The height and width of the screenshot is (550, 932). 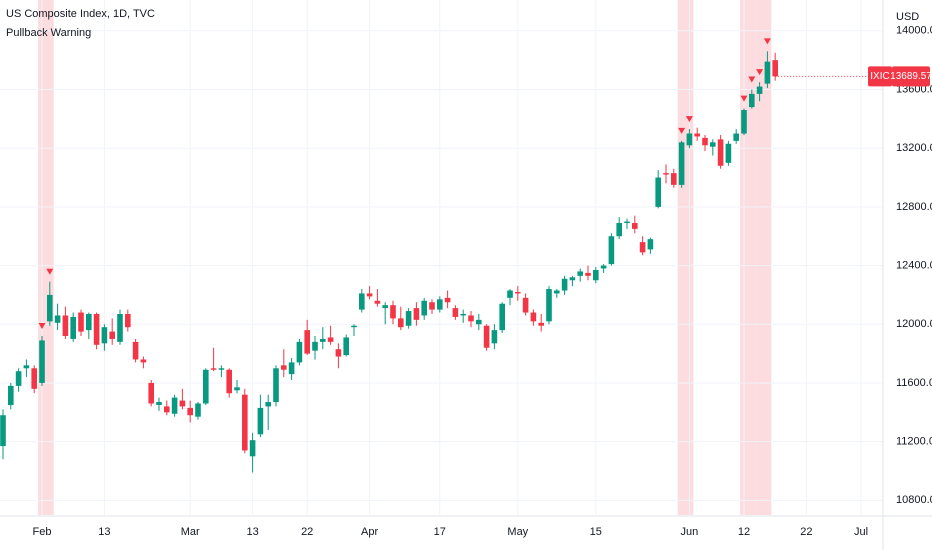 I want to click on ticker-tag, so click(x=880, y=76).